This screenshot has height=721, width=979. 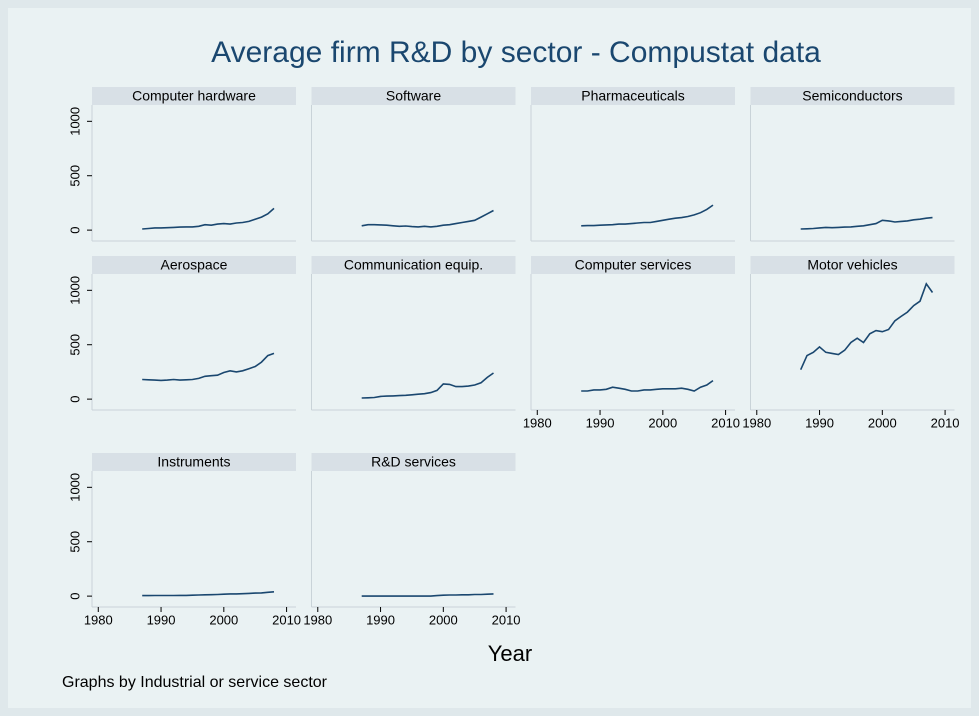 I want to click on panel-title: Computer hardware, so click(x=194, y=96).